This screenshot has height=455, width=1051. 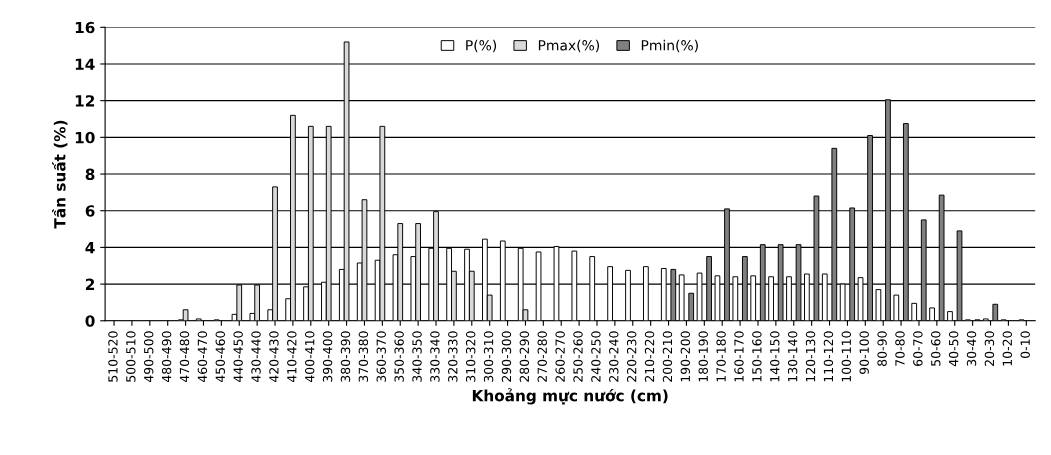 What do you see at coordinates (900, 348) in the screenshot?
I see `x-tick-label: 70-80` at bounding box center [900, 348].